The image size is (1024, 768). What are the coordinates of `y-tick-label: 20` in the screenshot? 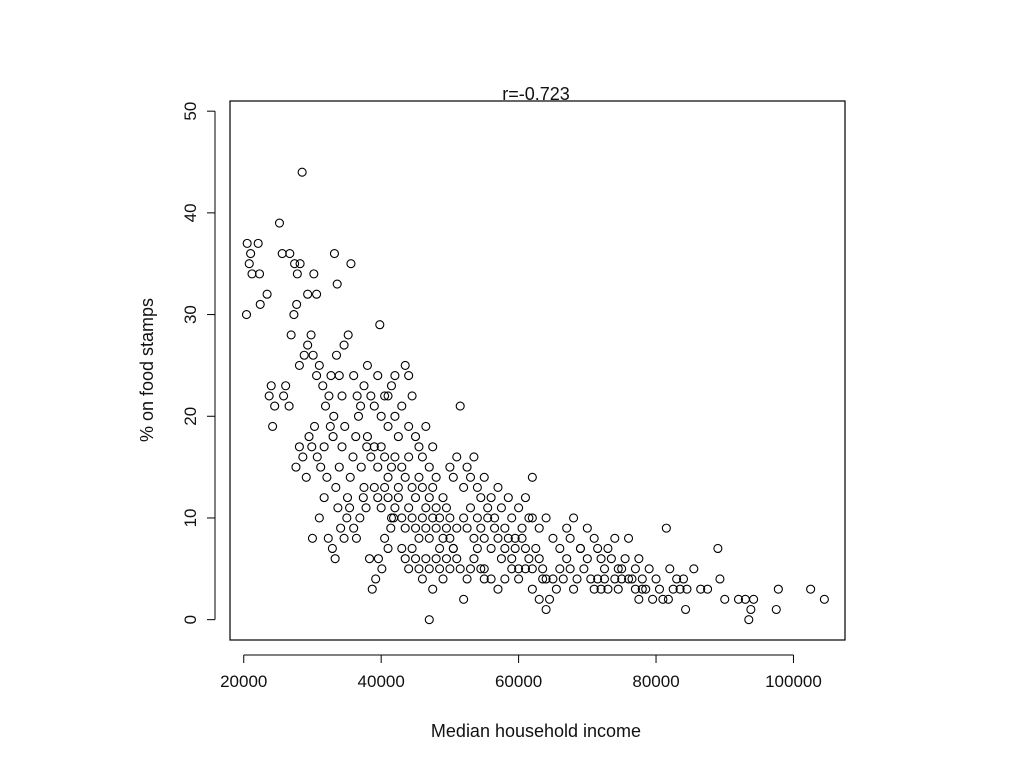 It's located at (190, 416).